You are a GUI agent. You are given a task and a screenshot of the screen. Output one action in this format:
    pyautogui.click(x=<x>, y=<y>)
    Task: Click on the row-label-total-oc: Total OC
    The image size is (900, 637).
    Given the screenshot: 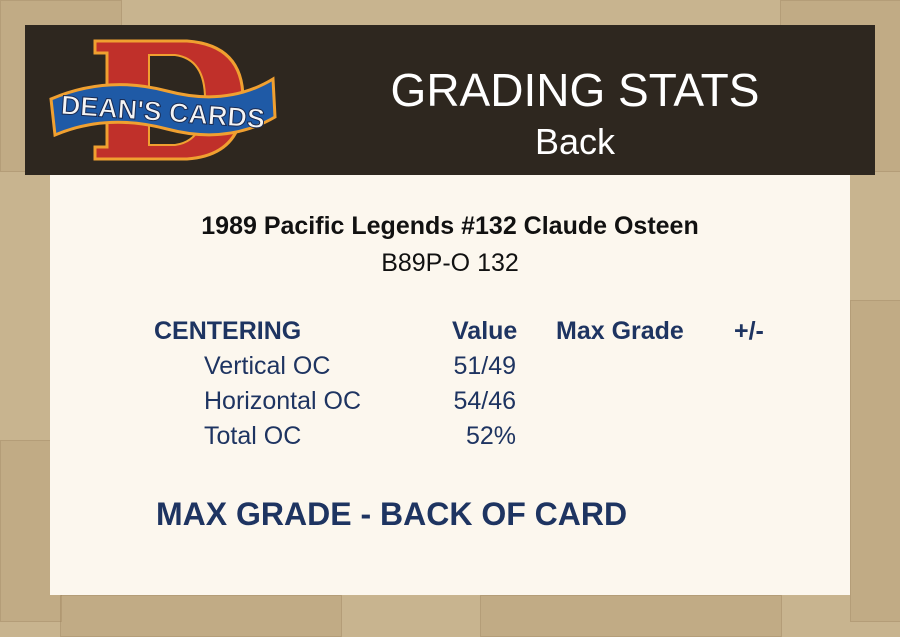 What is the action you would take?
    pyautogui.click(x=253, y=436)
    